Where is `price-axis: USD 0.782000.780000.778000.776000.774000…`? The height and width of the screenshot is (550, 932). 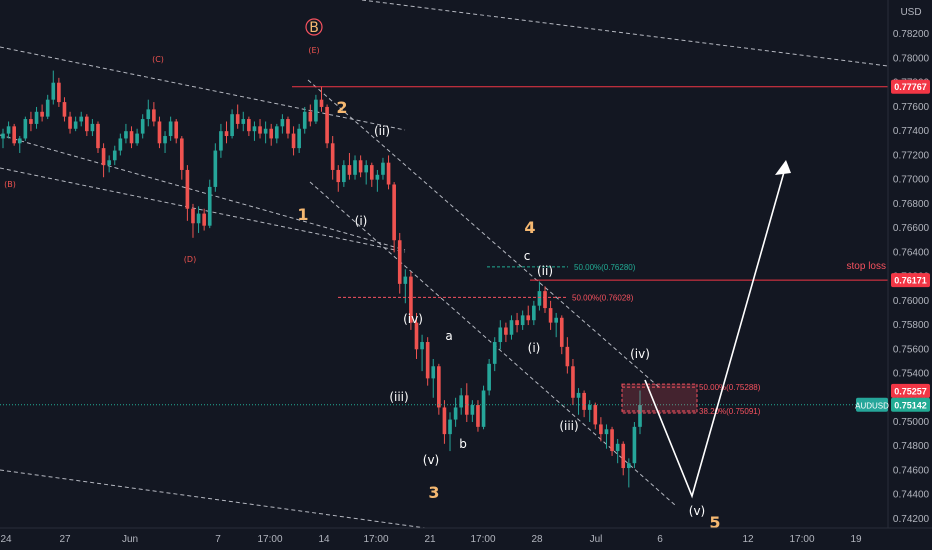
price-axis: USD 0.782000.780000.778000.776000.774000… is located at coordinates (893, 264).